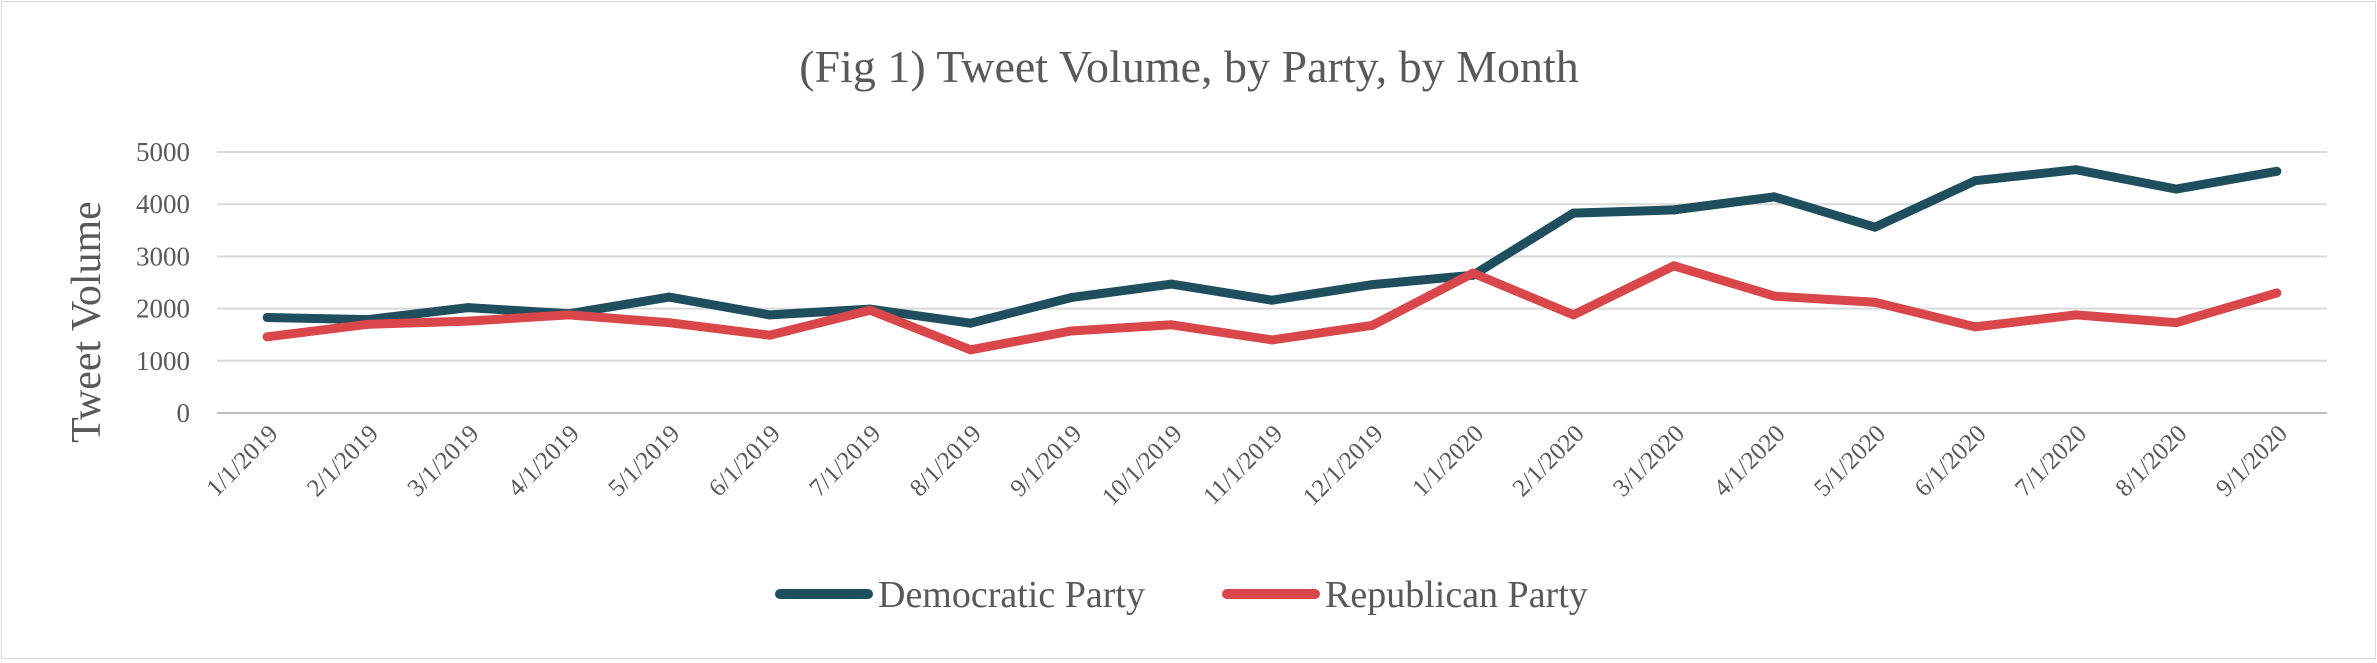 Image resolution: width=2377 pixels, height=663 pixels. I want to click on y-tick-label: 5000, so click(163, 152).